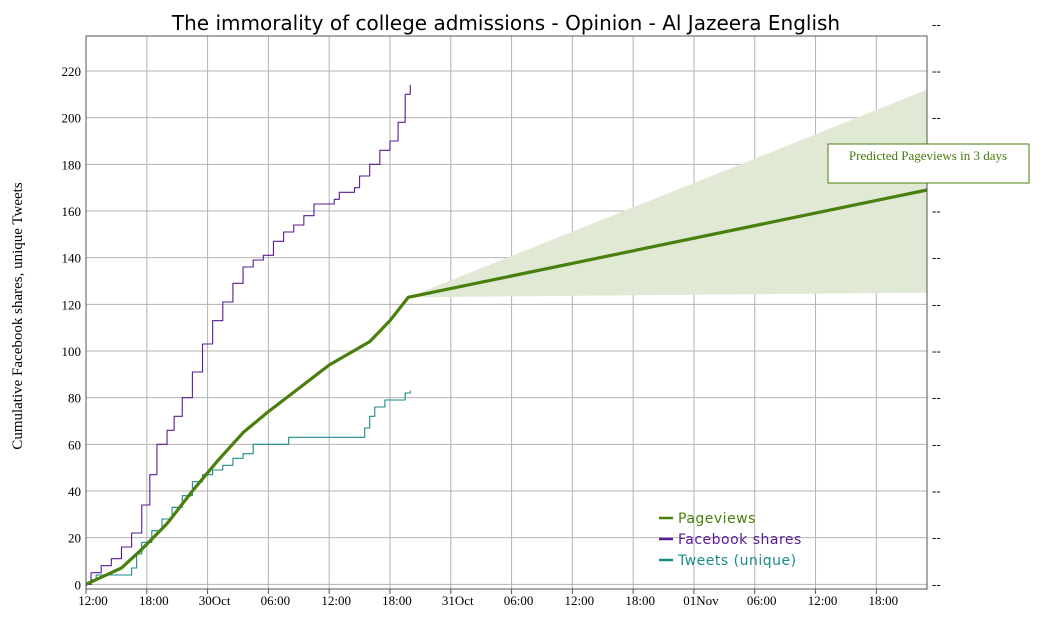 The image size is (1042, 637). What do you see at coordinates (74, 491) in the screenshot?
I see `y-tick-label: 40` at bounding box center [74, 491].